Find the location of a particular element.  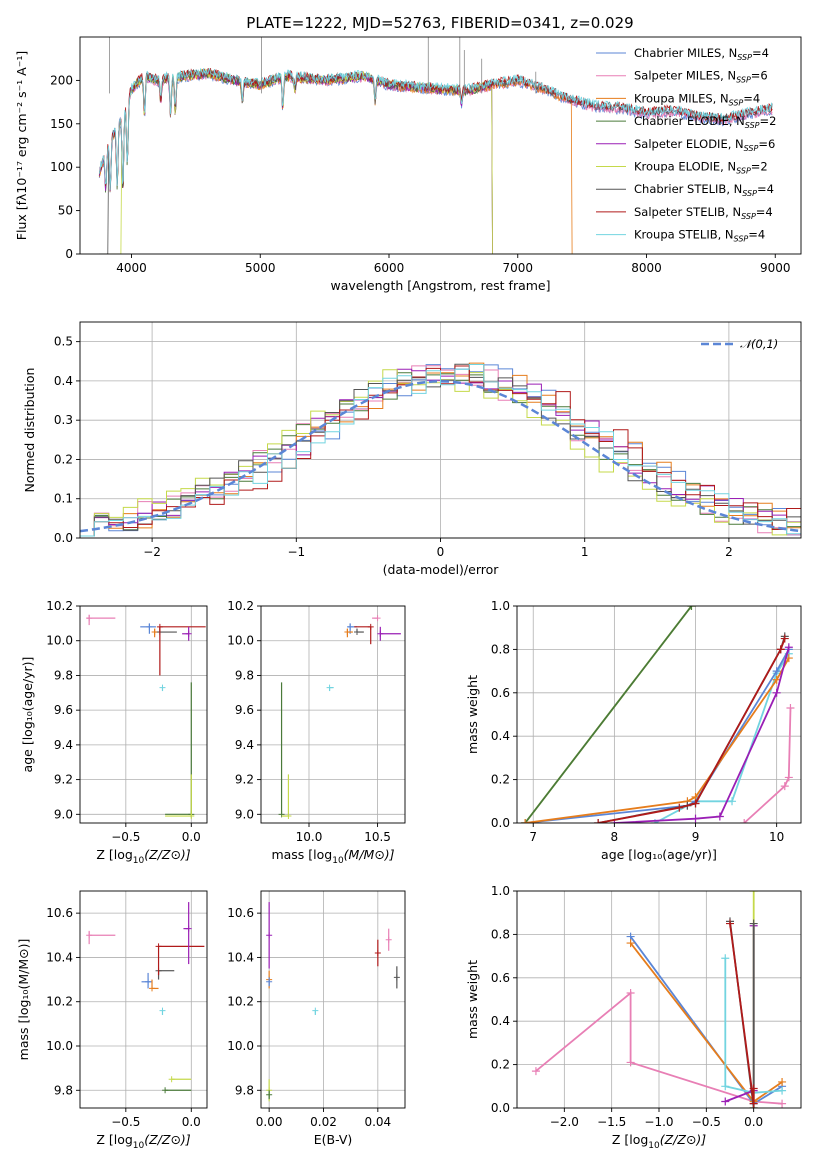

mass_vs_ebv-plot-area is located at coordinates (333, 1002).